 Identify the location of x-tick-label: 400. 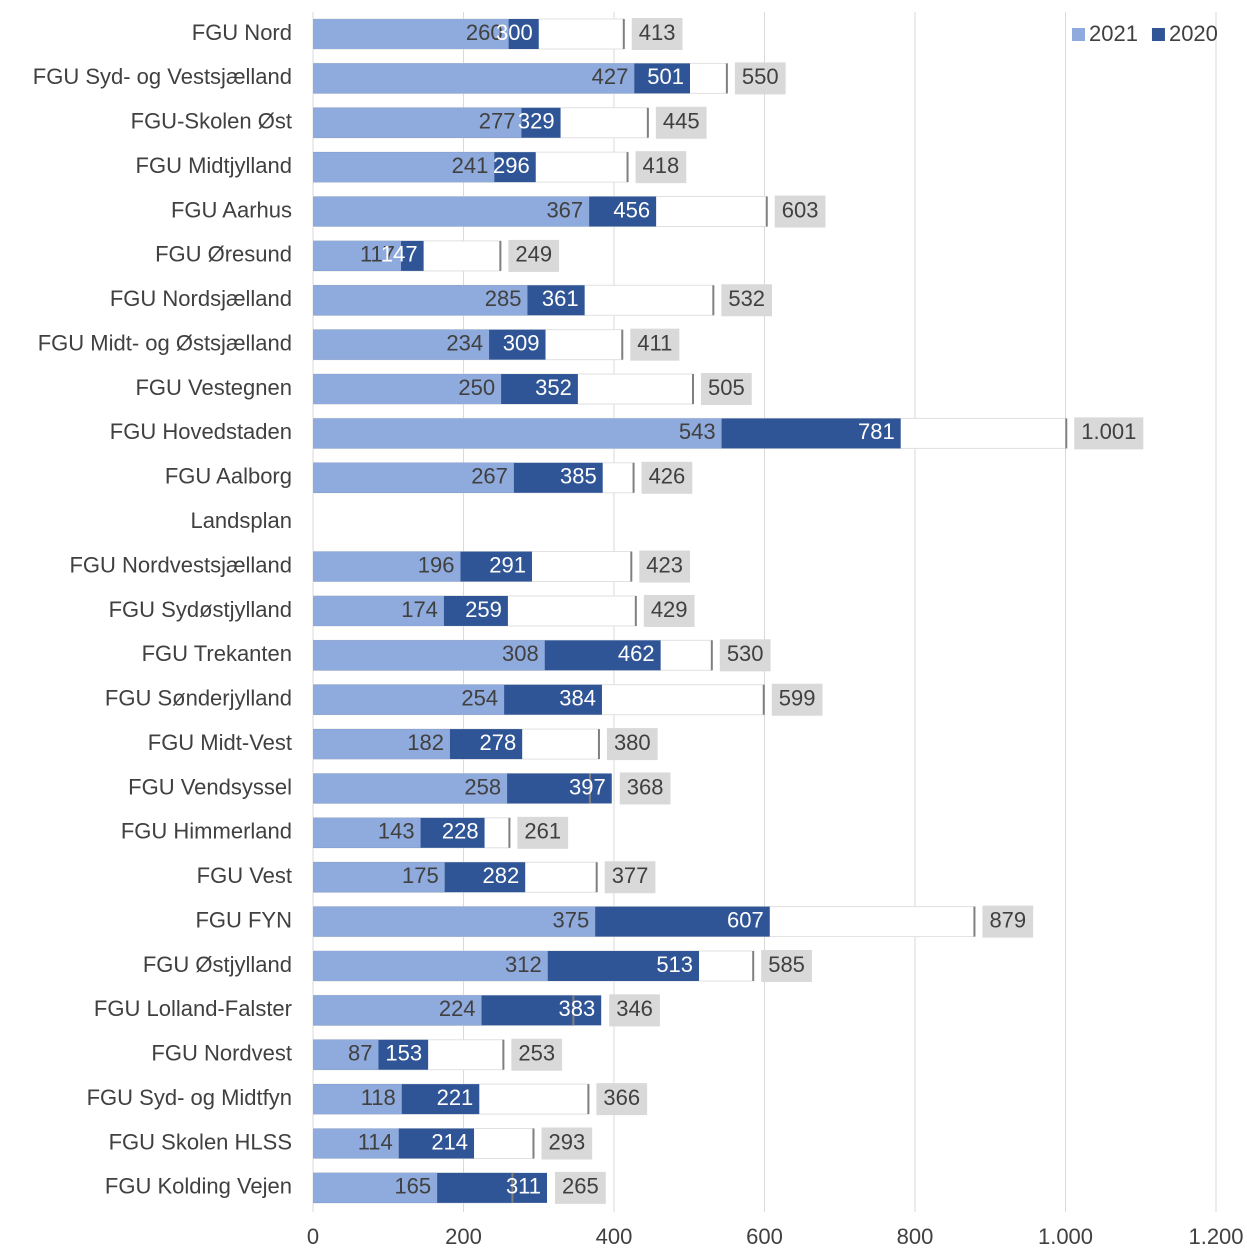
(614, 1236).